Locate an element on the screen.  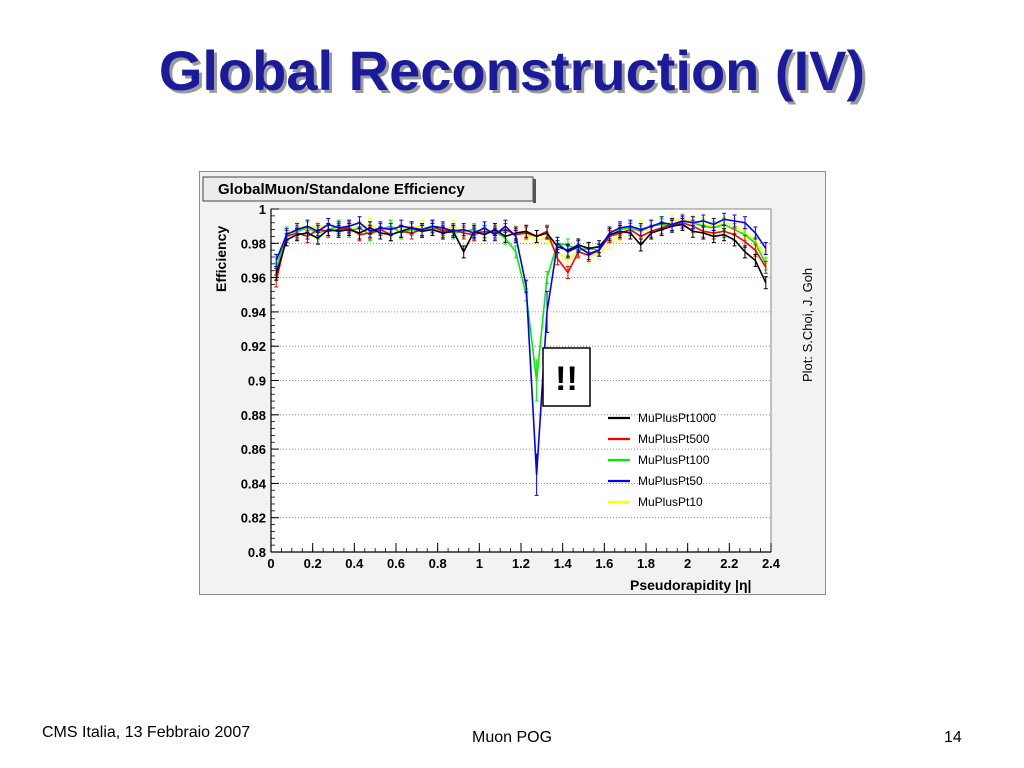
x-tick-label: 1.4 is located at coordinates (563, 563).